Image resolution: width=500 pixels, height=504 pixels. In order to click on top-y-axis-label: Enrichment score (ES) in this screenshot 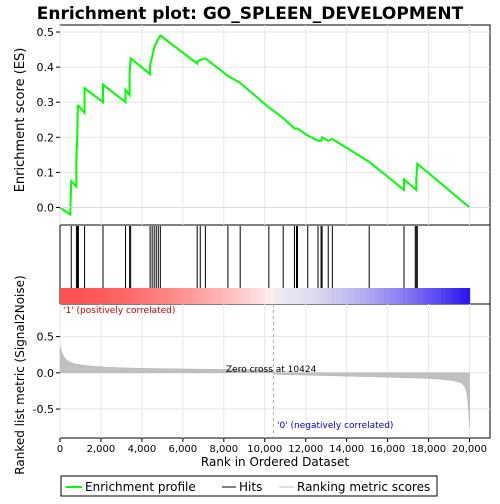, I will do `click(20, 120)`.